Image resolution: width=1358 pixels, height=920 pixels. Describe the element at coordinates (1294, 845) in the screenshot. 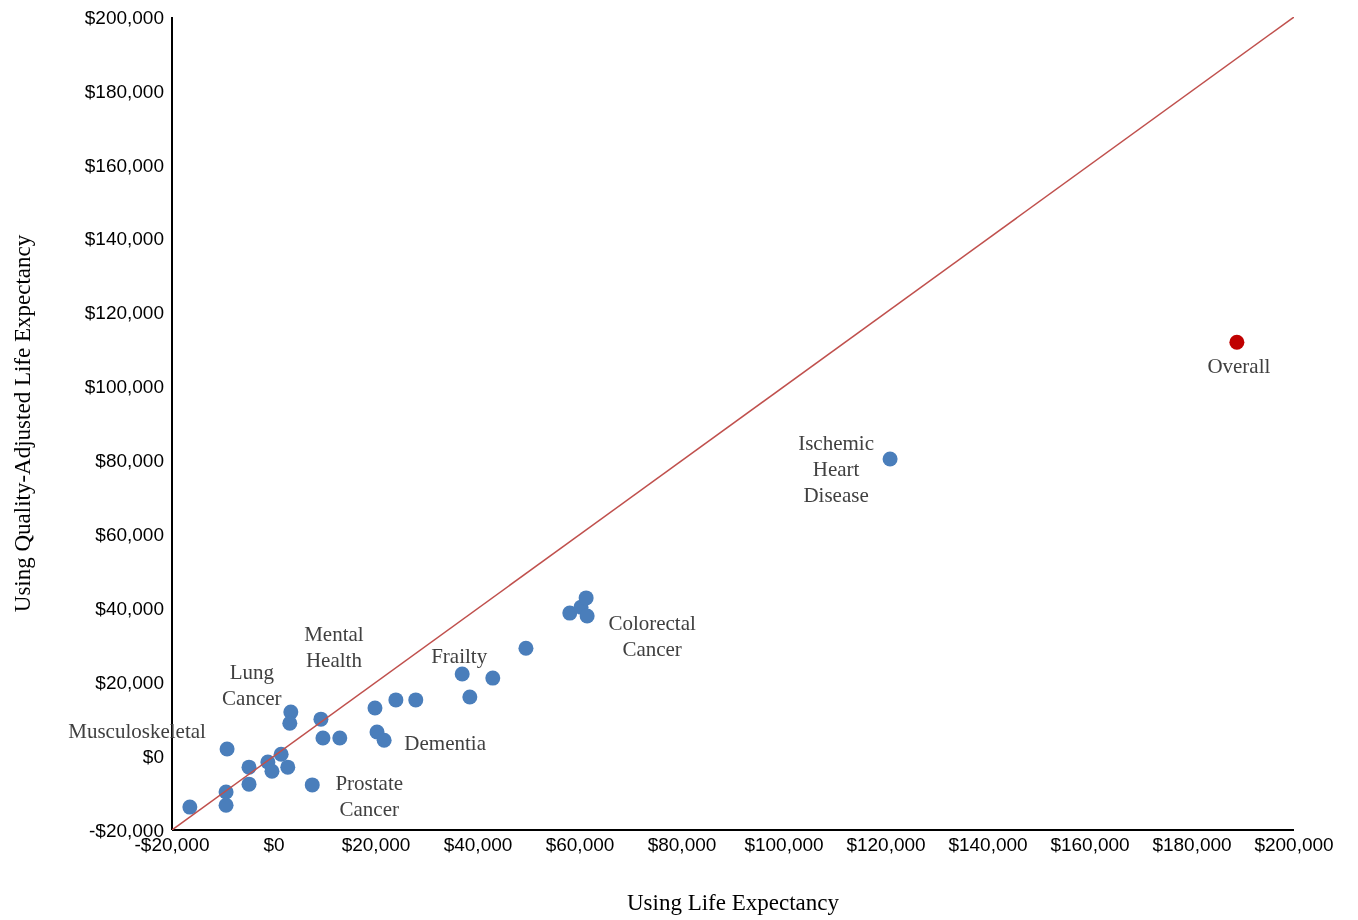

I see `x-tick-label: $200,000` at that location.